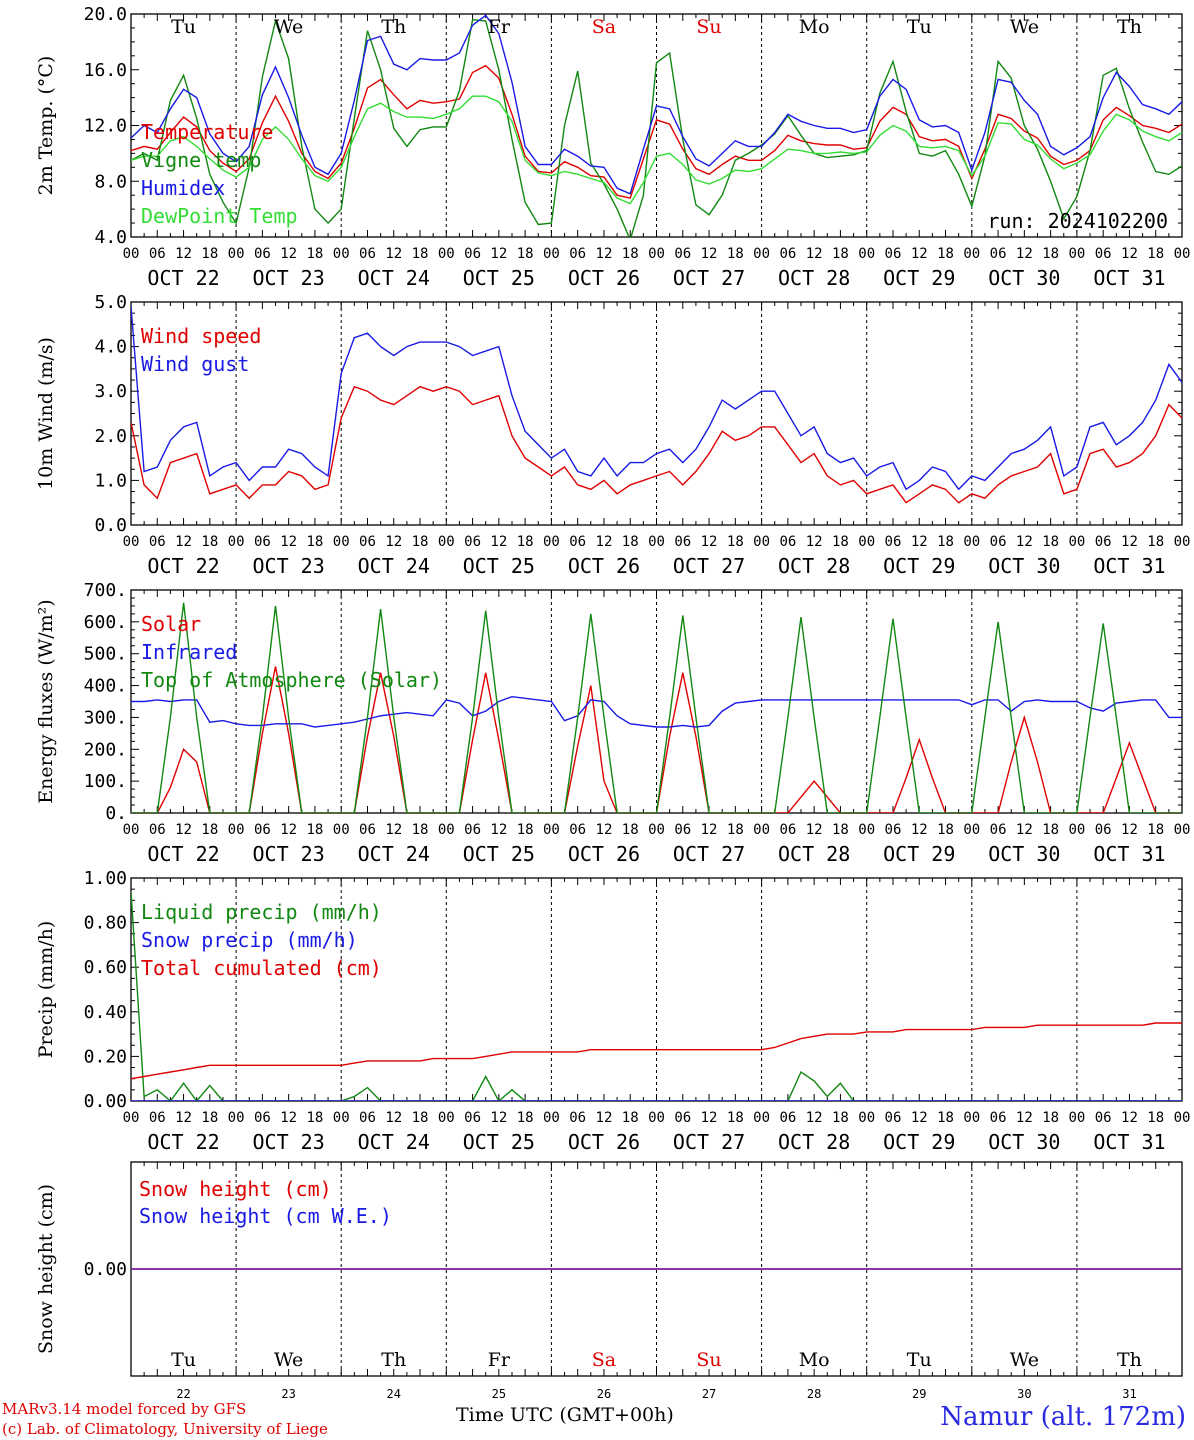 The image size is (1194, 1440). What do you see at coordinates (604, 27) in the screenshot?
I see `day-label: Sa` at bounding box center [604, 27].